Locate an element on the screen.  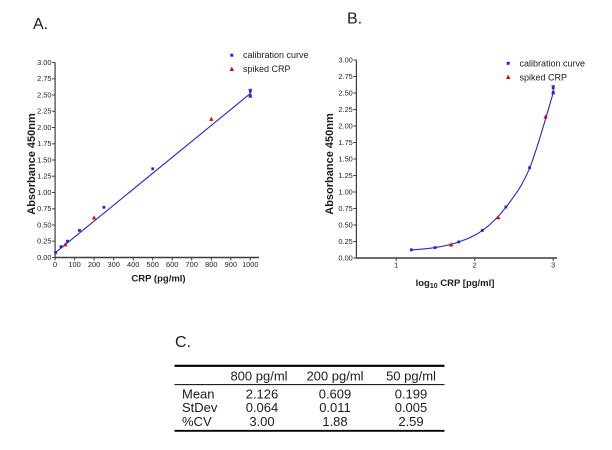
svg-text: C. is located at coordinates (183, 342).